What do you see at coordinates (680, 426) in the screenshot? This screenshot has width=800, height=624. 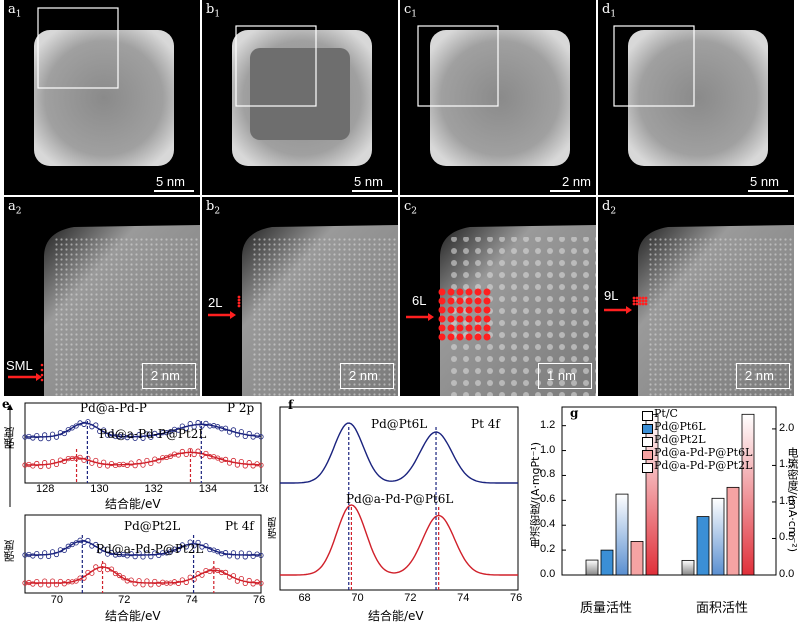 I see `legend-entry: Pd@Pt6L` at bounding box center [680, 426].